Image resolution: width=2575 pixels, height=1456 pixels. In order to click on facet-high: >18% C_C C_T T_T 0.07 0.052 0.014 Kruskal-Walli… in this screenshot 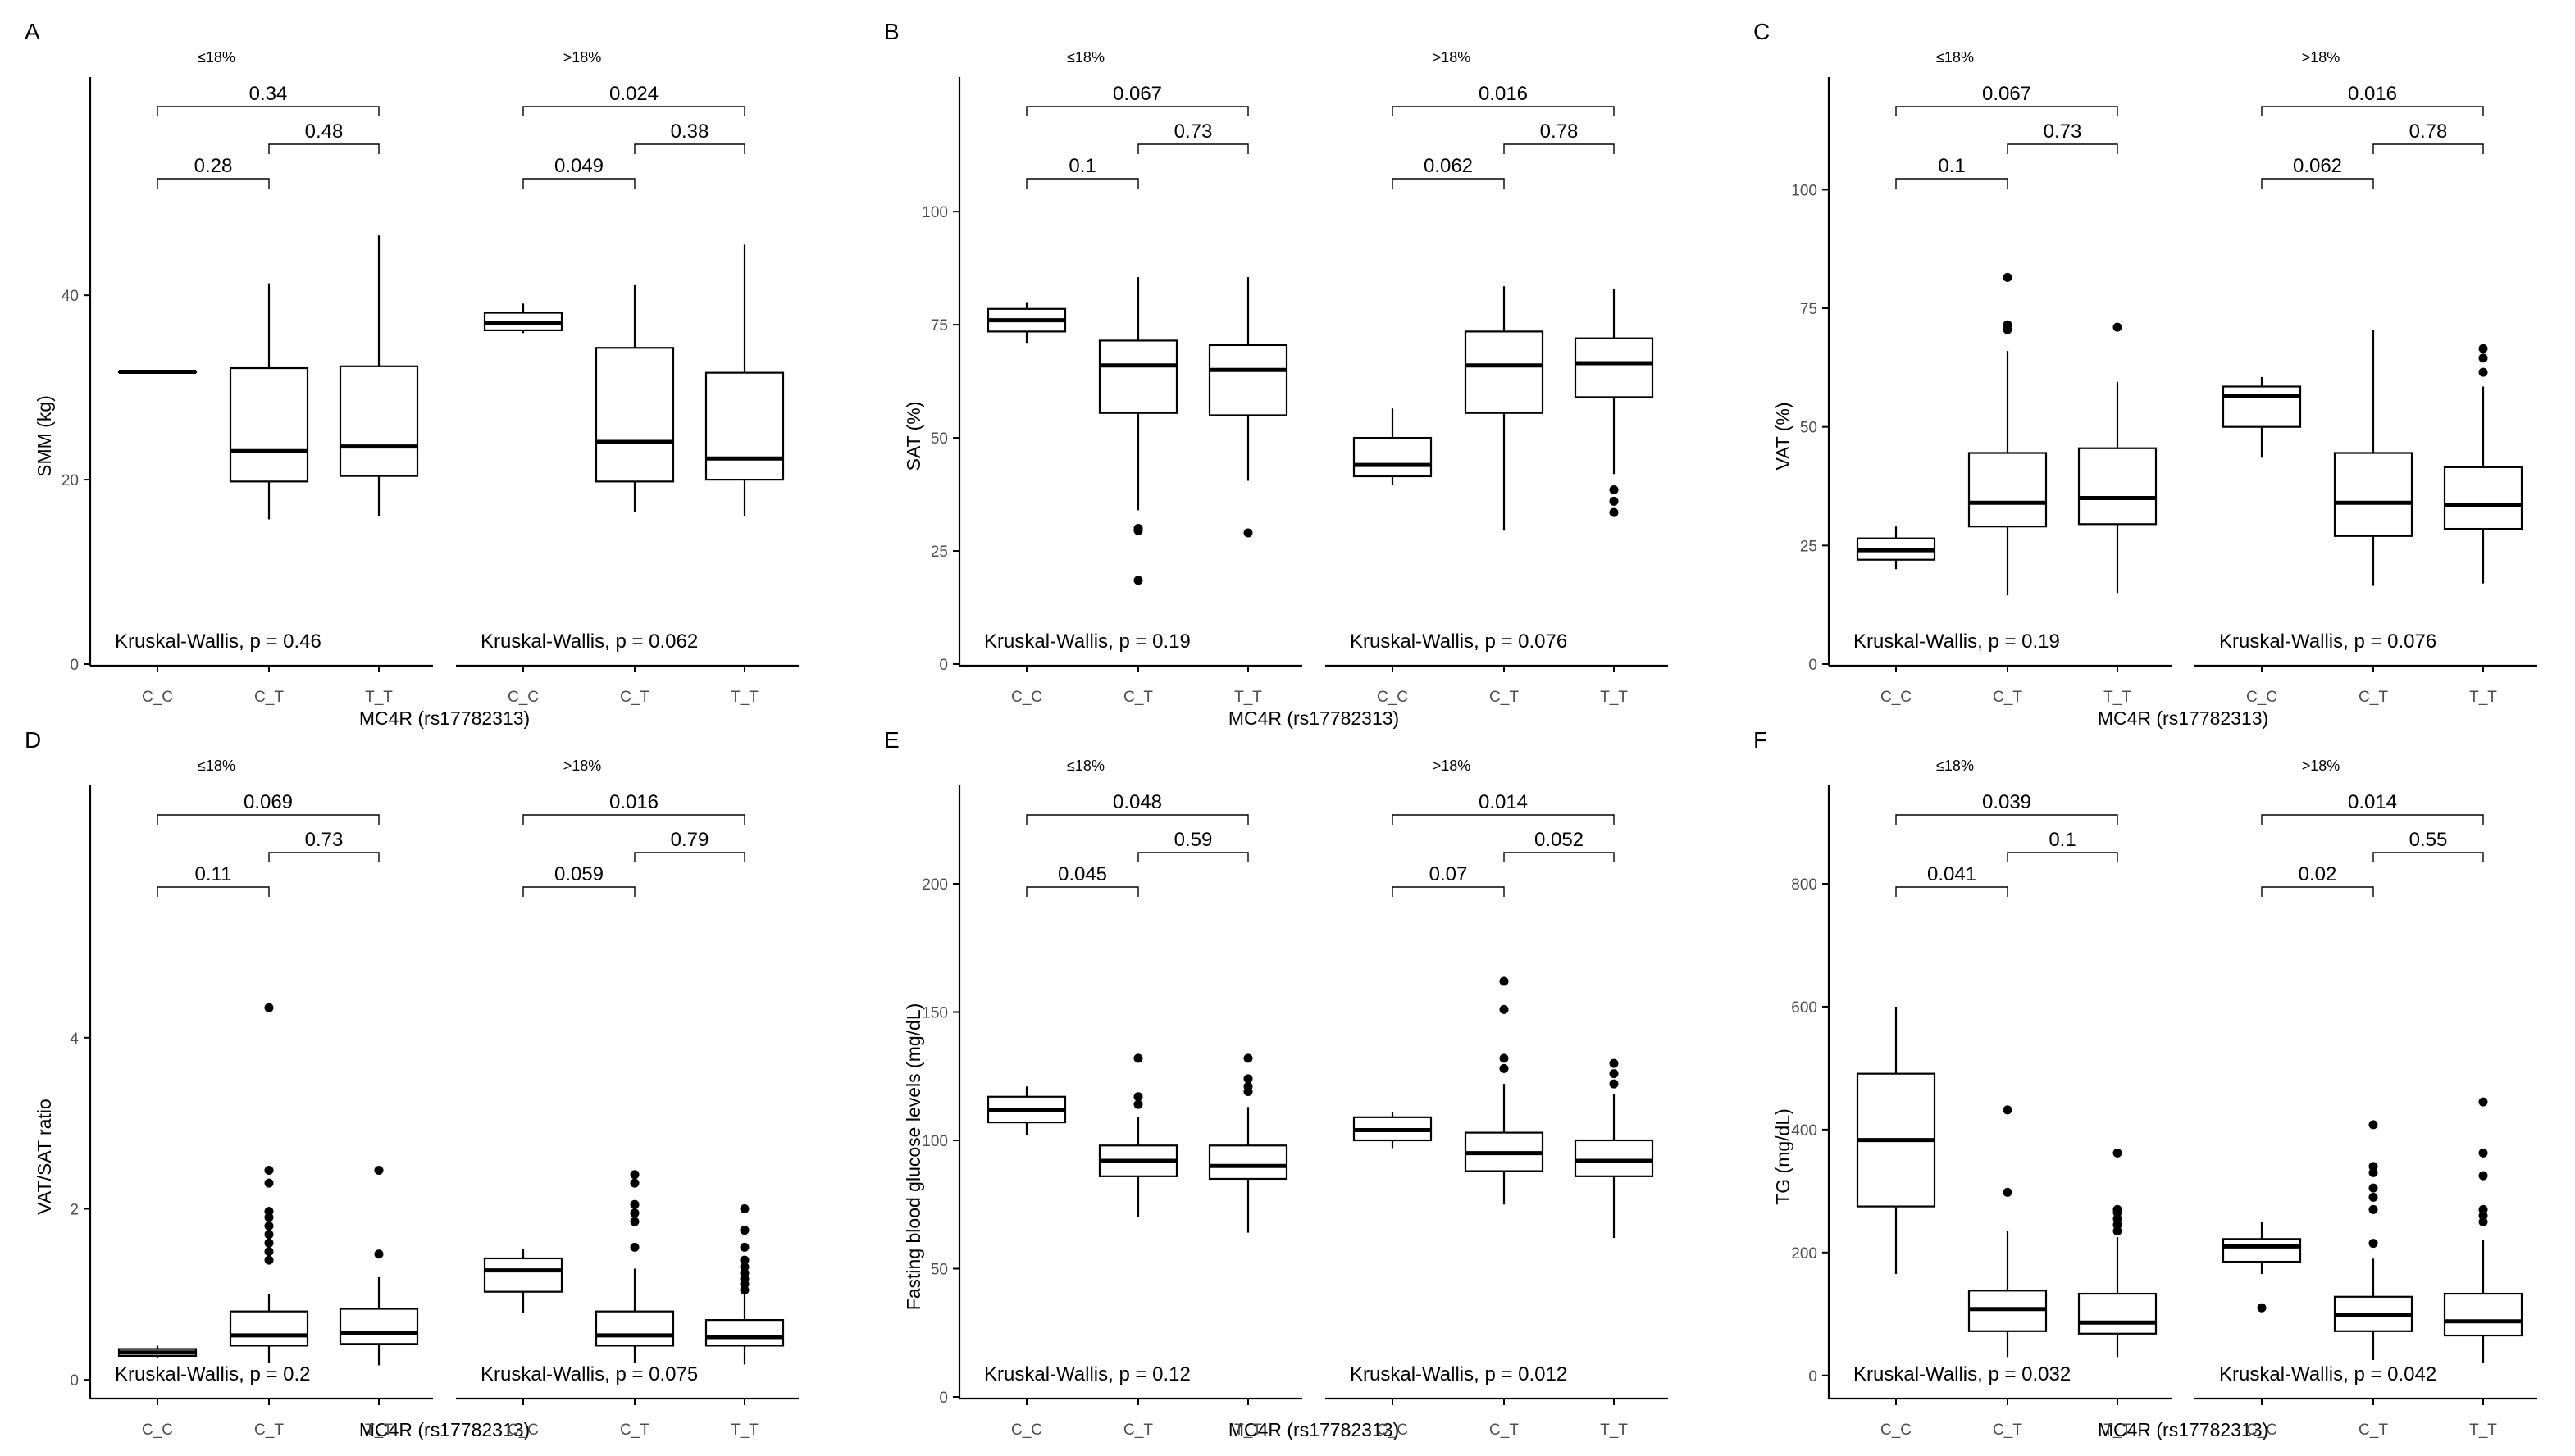, I will do `click(1496, 1098)`.